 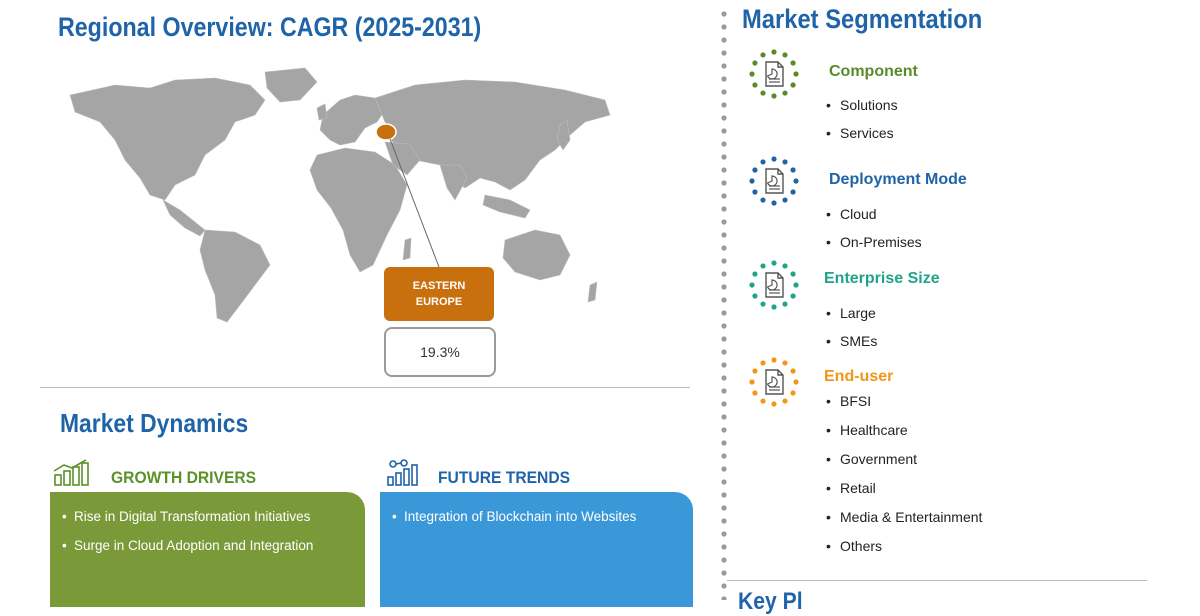 I want to click on segment-item: • Large, so click(x=851, y=313).